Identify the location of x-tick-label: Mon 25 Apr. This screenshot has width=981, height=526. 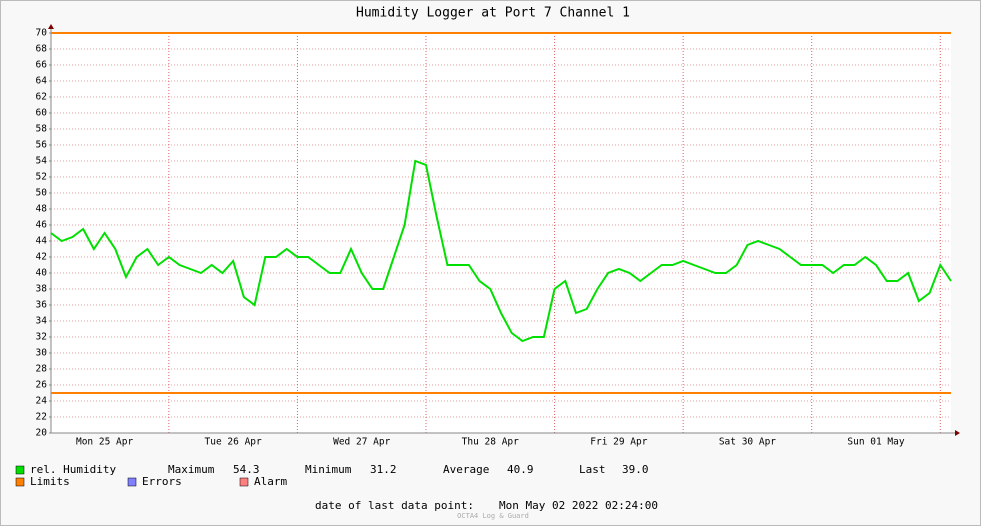
(104, 442).